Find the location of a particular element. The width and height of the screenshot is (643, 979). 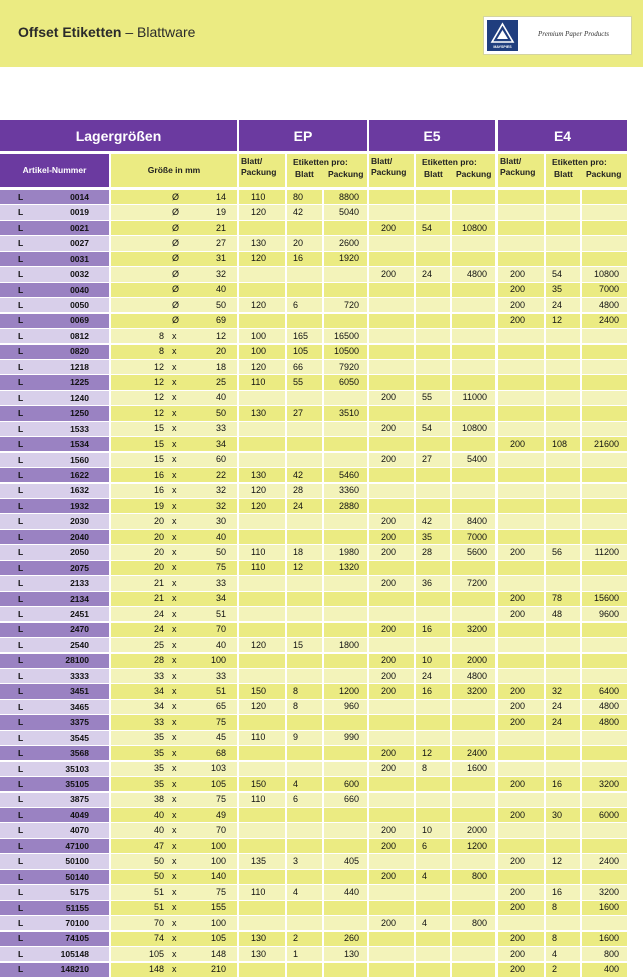

size-width: 8 is located at coordinates (161, 335).